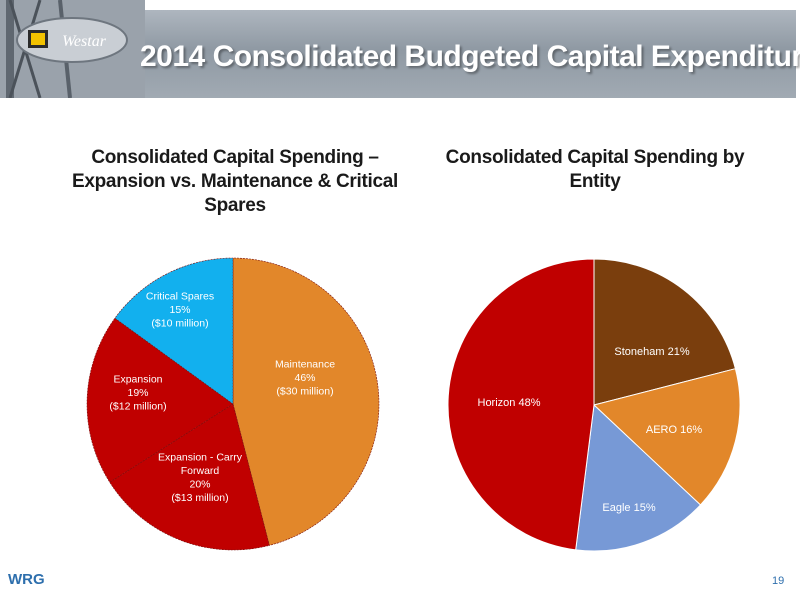 The height and width of the screenshot is (600, 800). I want to click on chart-title-line: Spares, so click(235, 205).